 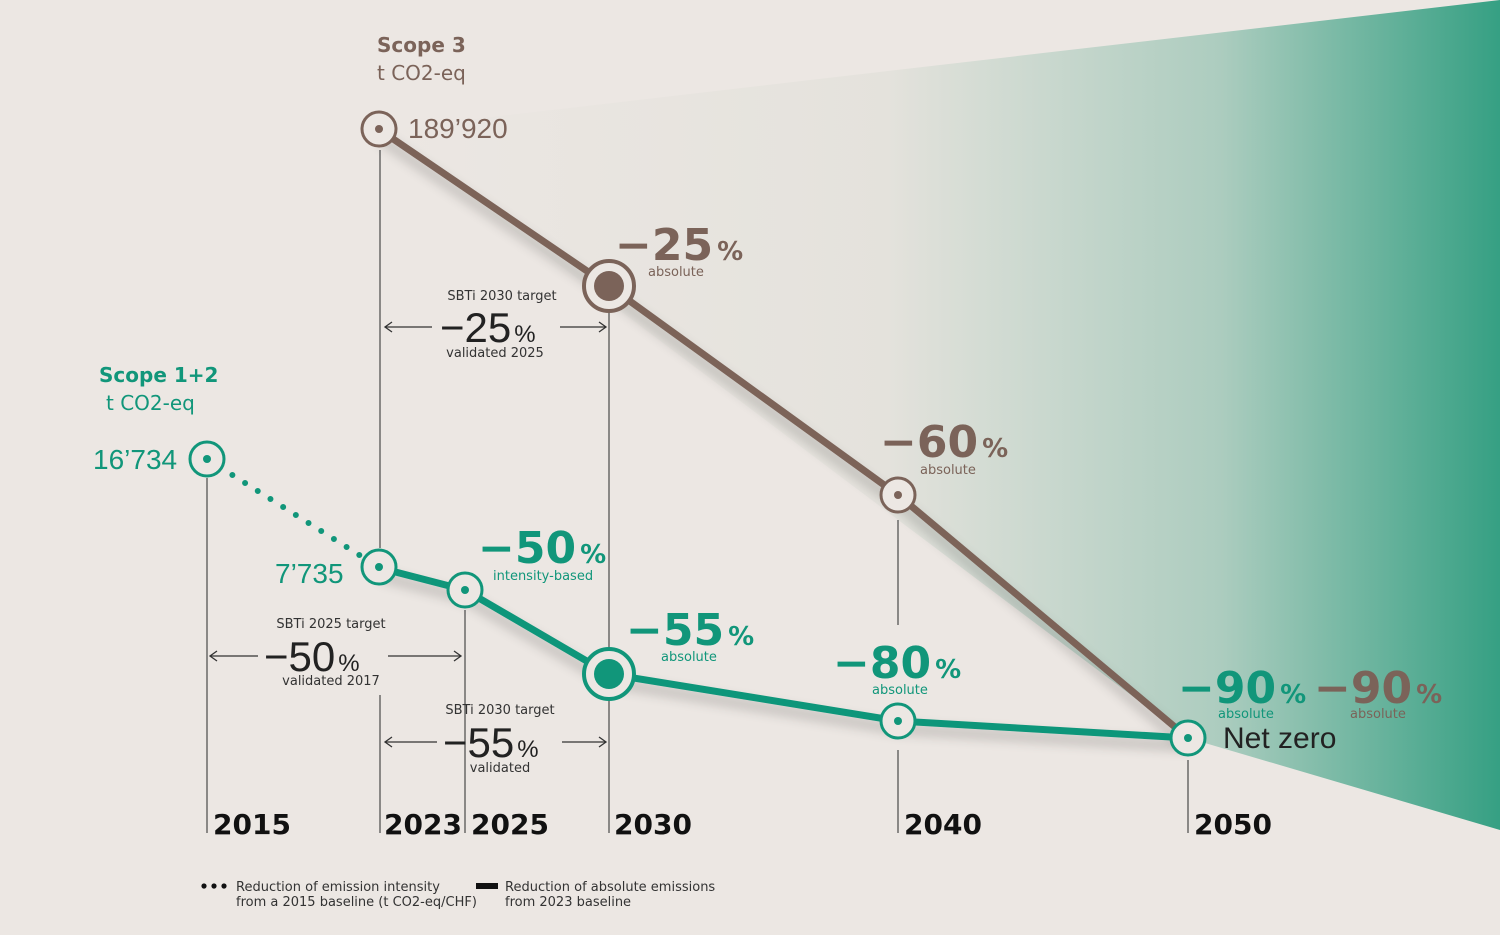 I want to click on legend-dotted-line2: from a 2015 baseline (t CO2-eq/CHF), so click(x=356, y=902).